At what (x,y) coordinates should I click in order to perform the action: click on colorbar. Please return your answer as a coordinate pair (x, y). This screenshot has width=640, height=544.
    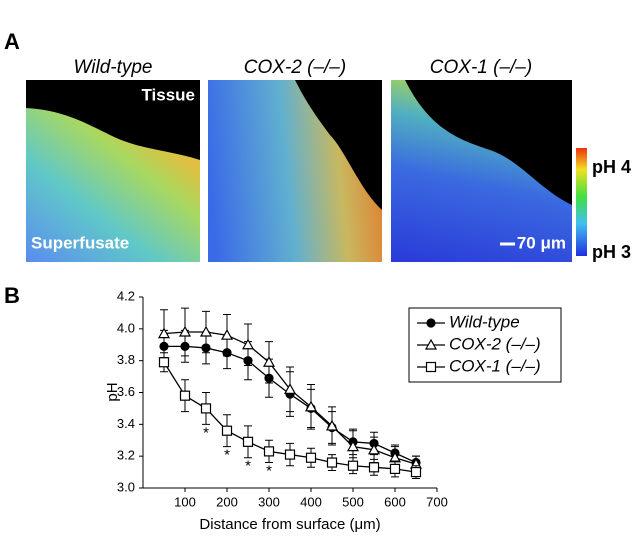
    Looking at the image, I should click on (581, 202).